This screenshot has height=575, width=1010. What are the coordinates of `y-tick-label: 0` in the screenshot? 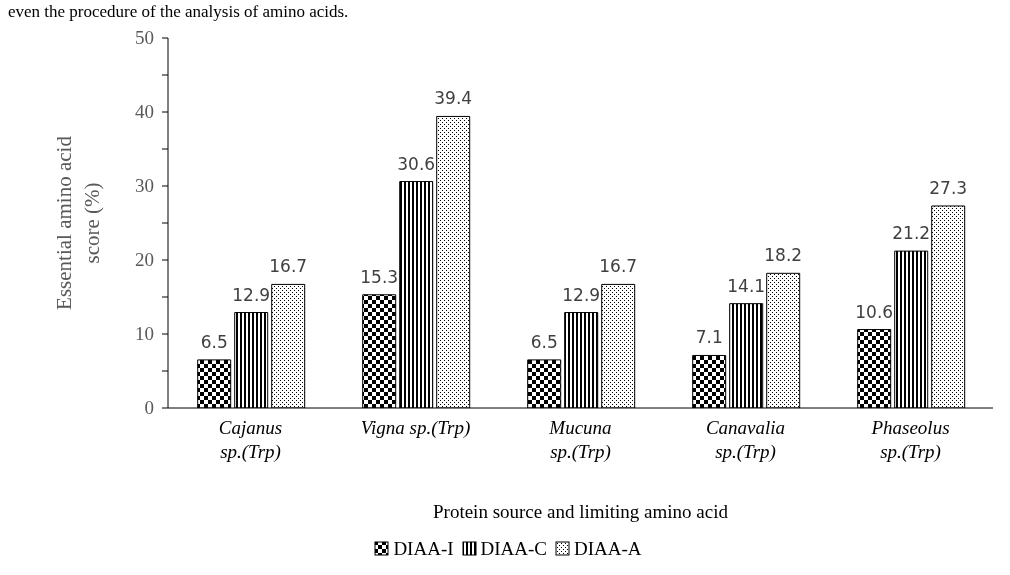 It's located at (149, 407).